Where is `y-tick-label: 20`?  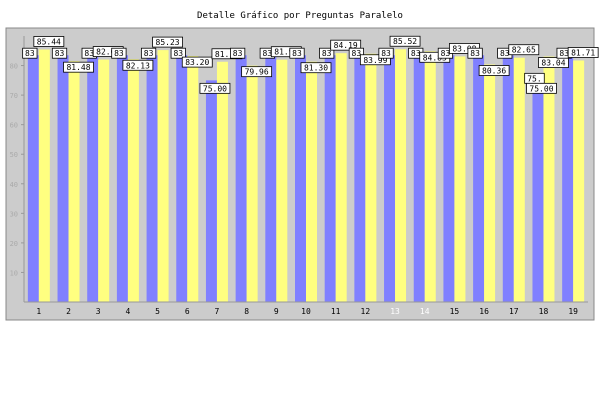 y-tick-label: 20 is located at coordinates (14, 244).